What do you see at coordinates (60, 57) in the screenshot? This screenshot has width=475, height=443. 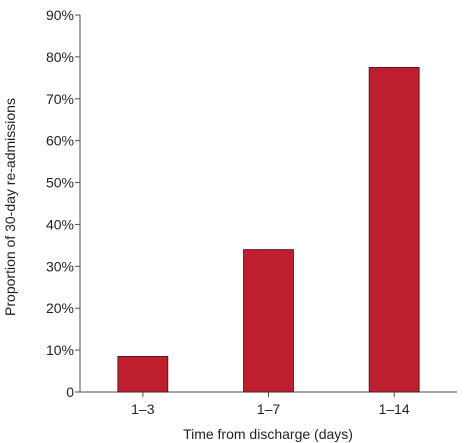 I see `y-tick-label: 80%` at bounding box center [60, 57].